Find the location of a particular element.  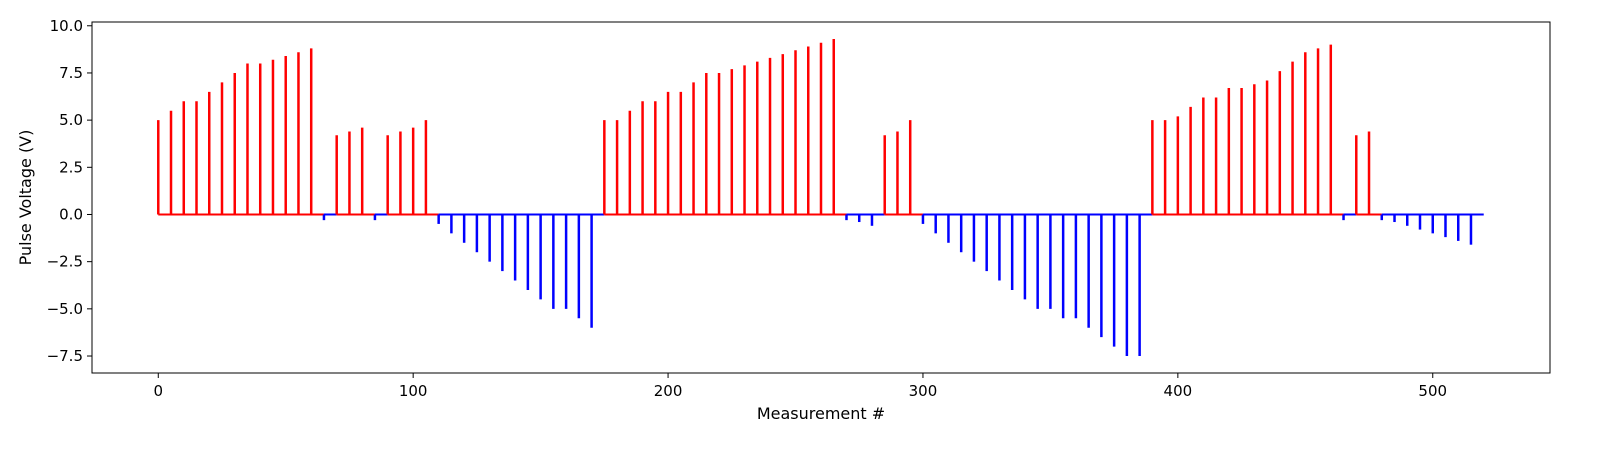

x-tick-label: 400 is located at coordinates (1178, 391).